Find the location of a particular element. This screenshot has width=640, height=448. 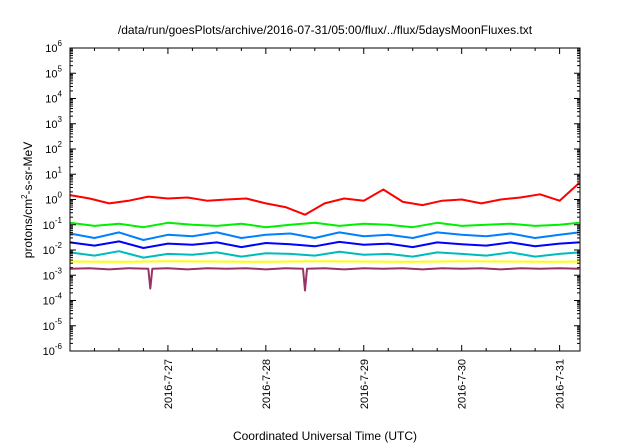

y-tick-label: 10² is located at coordinates (53, 148).